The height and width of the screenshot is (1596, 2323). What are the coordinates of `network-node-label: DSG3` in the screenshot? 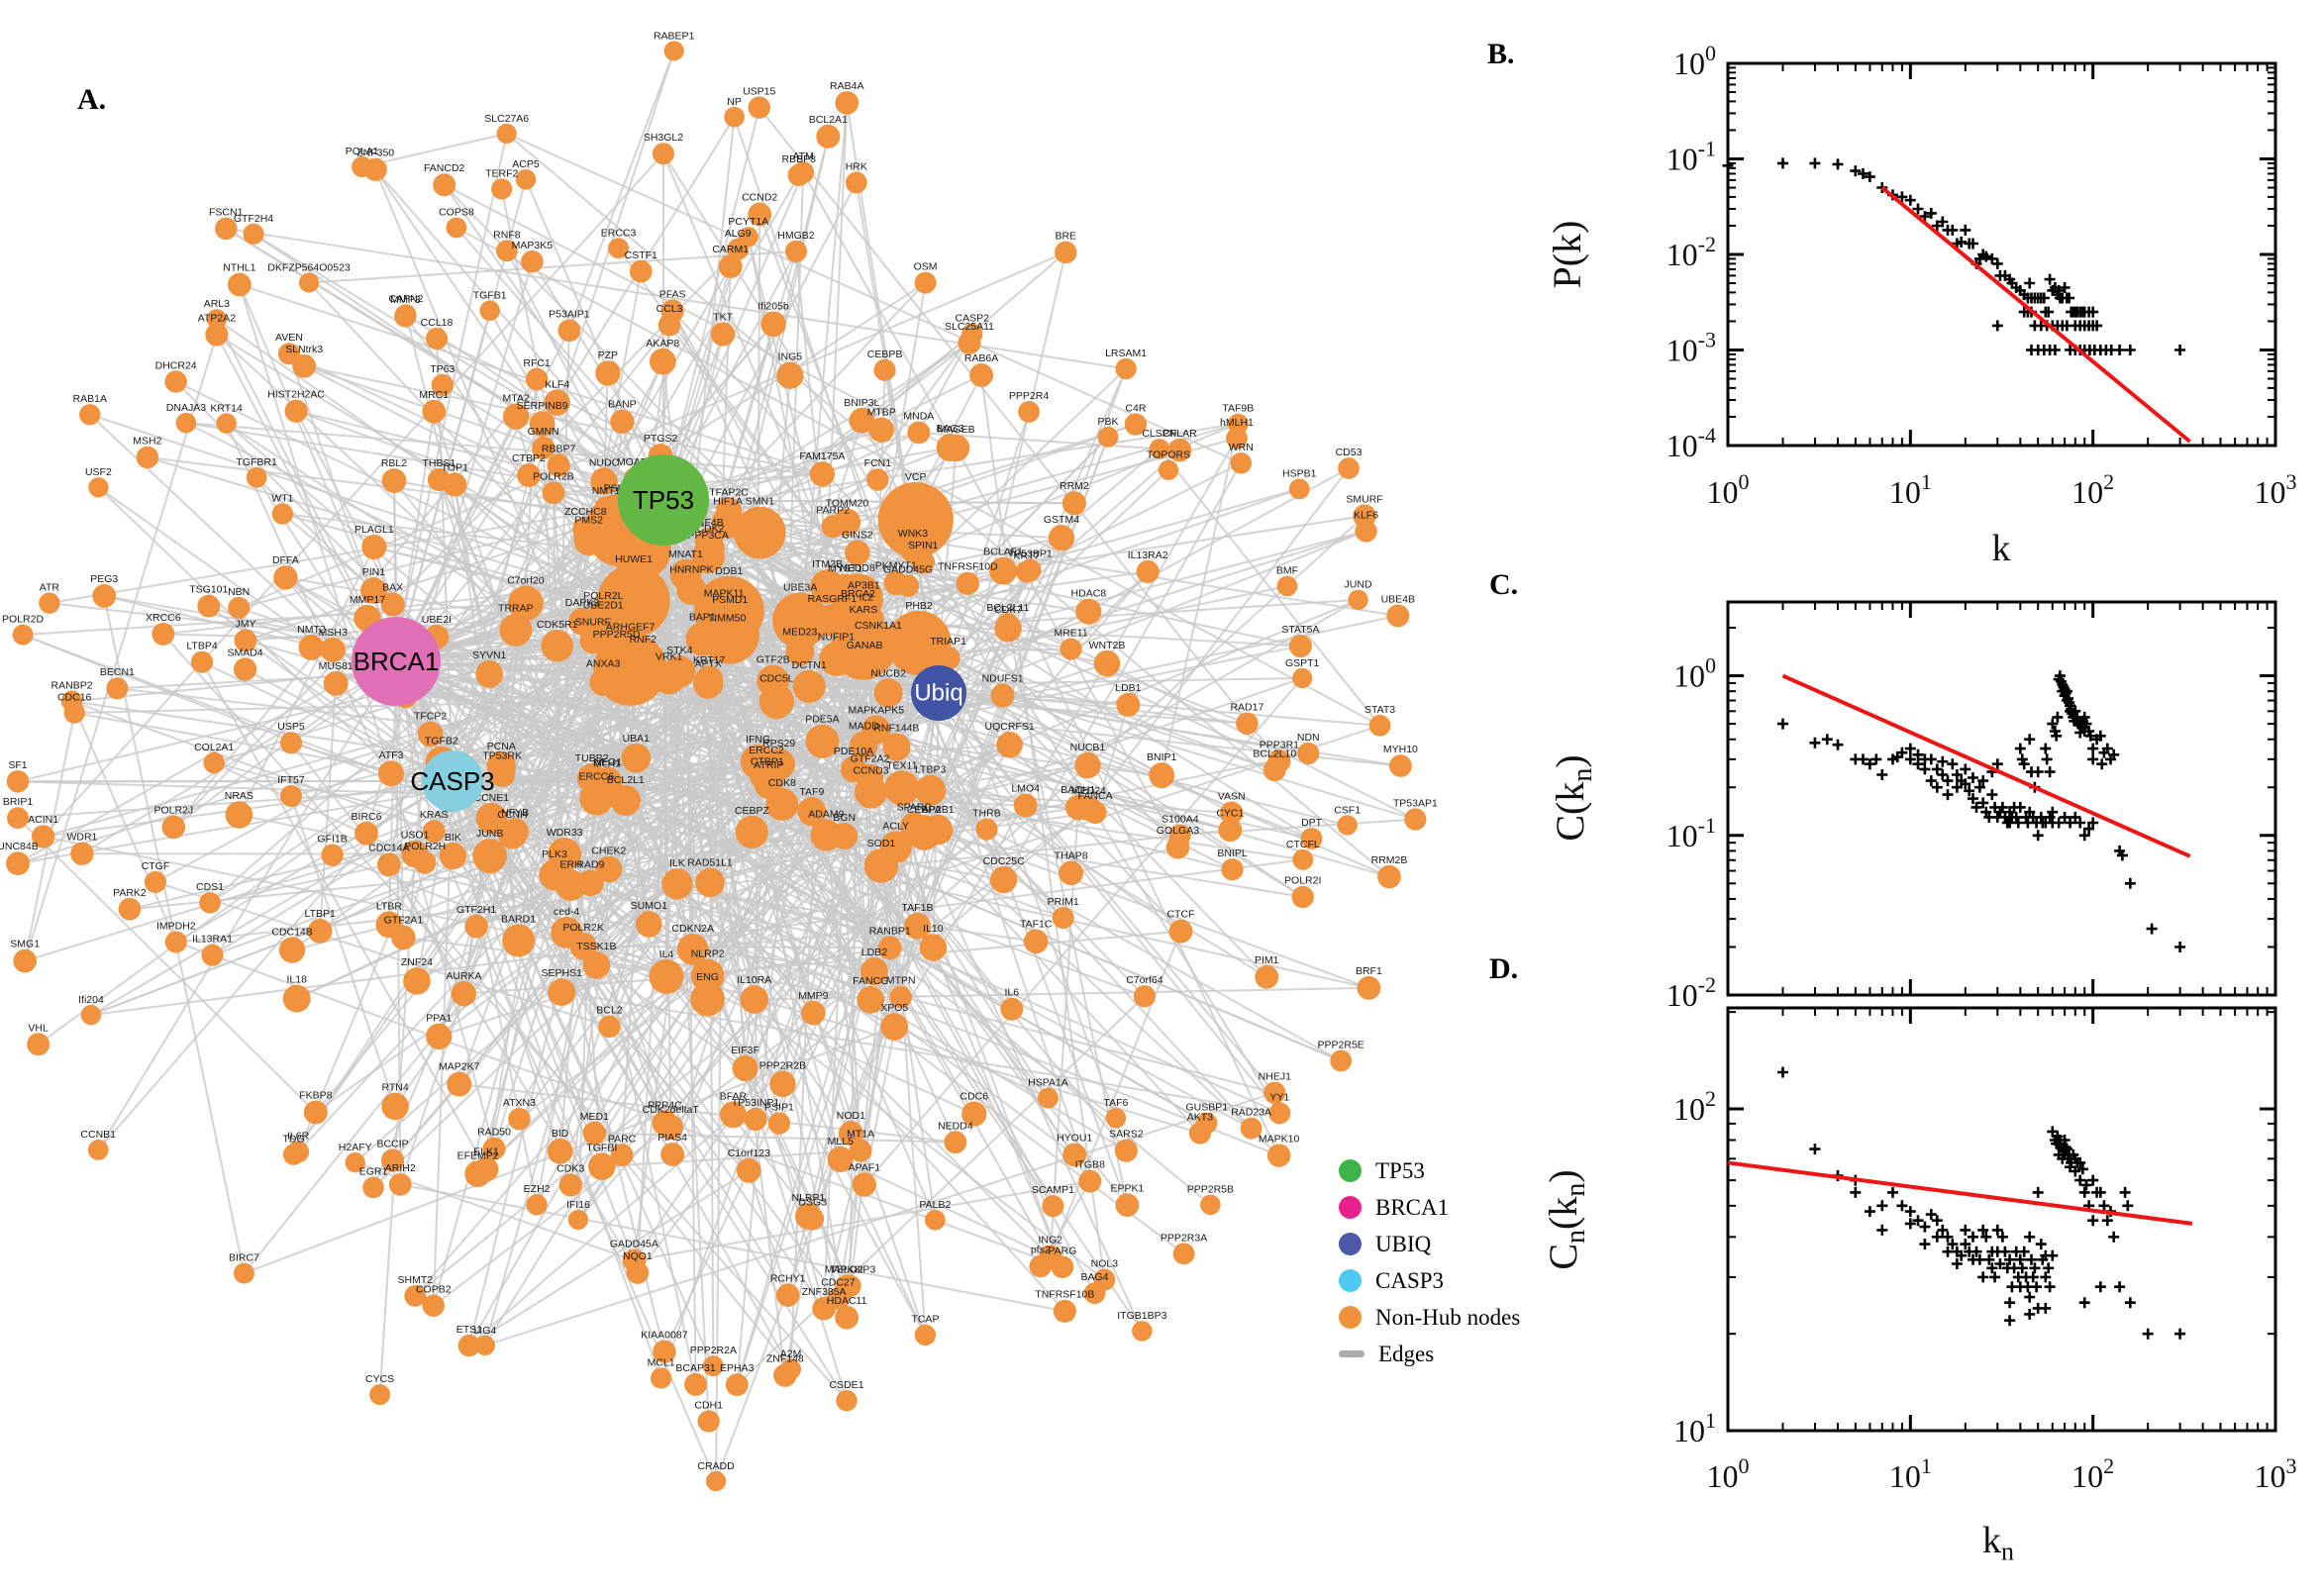 It's located at (812, 1203).